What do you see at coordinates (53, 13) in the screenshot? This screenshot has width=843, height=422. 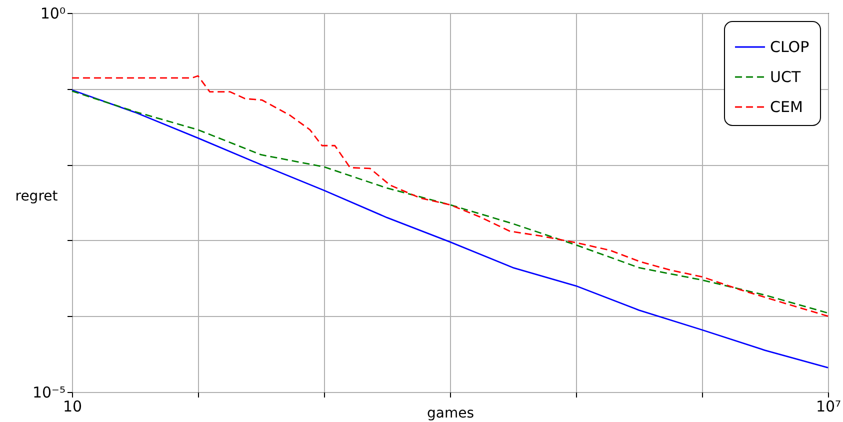 I see `y-tick-label: 10⁰` at bounding box center [53, 13].